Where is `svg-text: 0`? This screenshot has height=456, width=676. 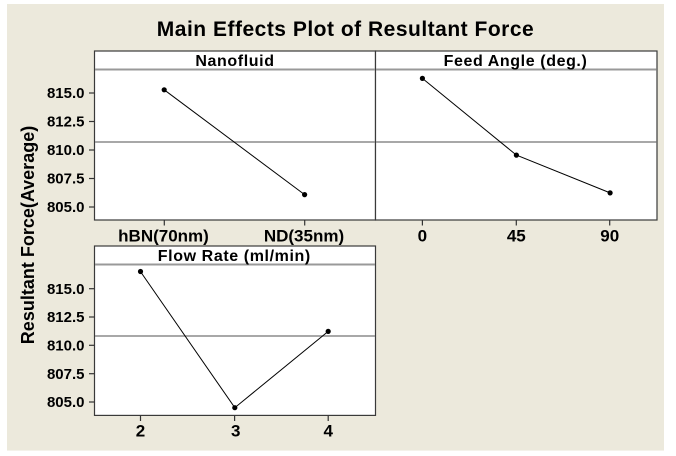 svg-text: 0 is located at coordinates (422, 236).